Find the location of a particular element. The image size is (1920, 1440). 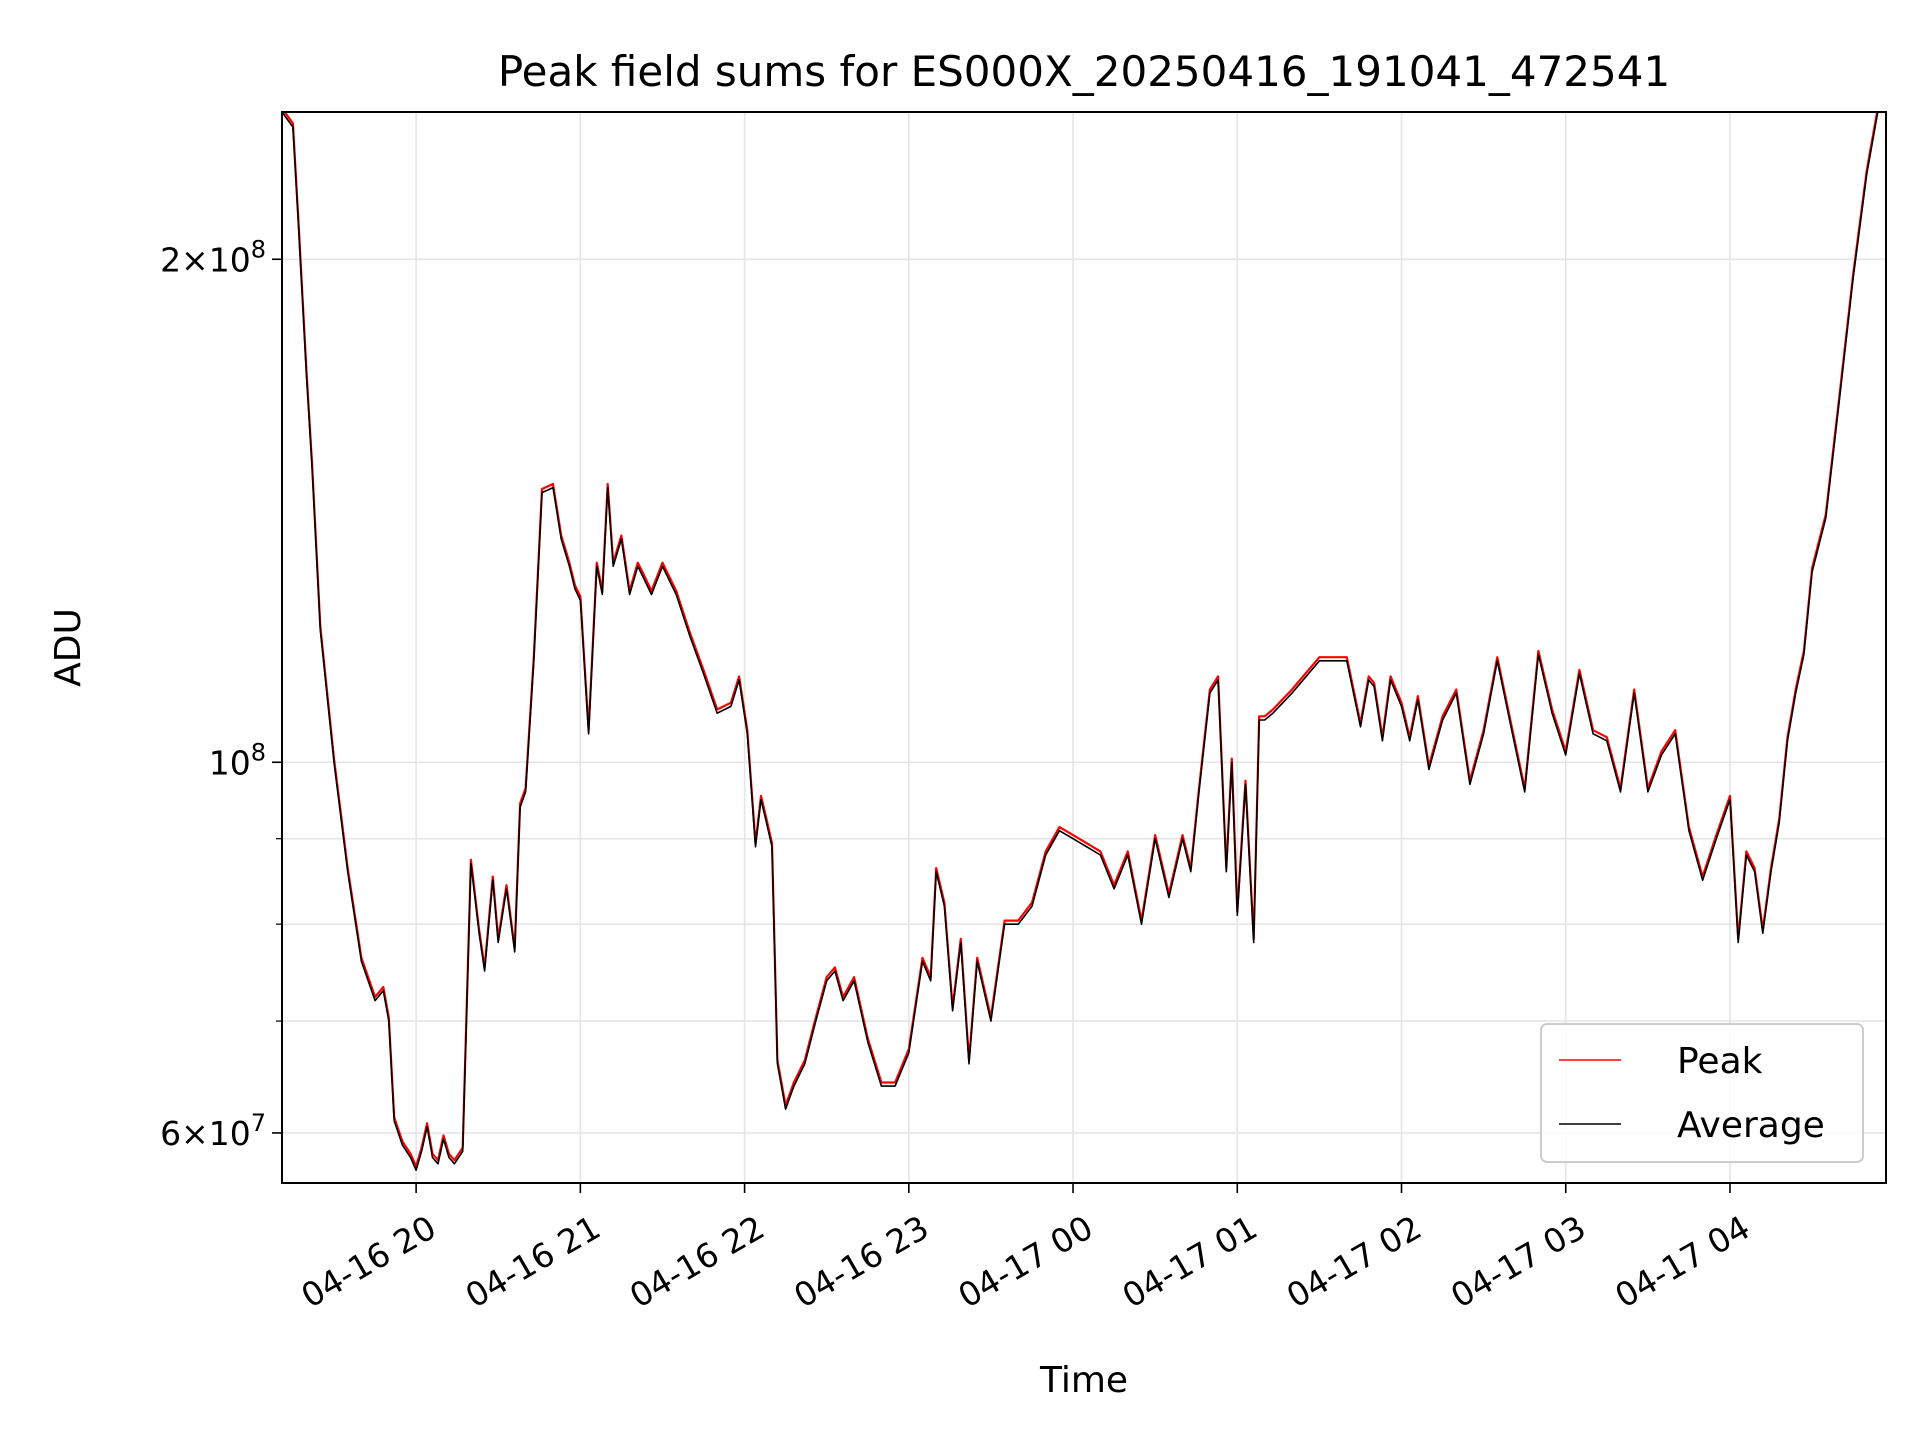

y-tick-label: 6×107 is located at coordinates (213, 1131).